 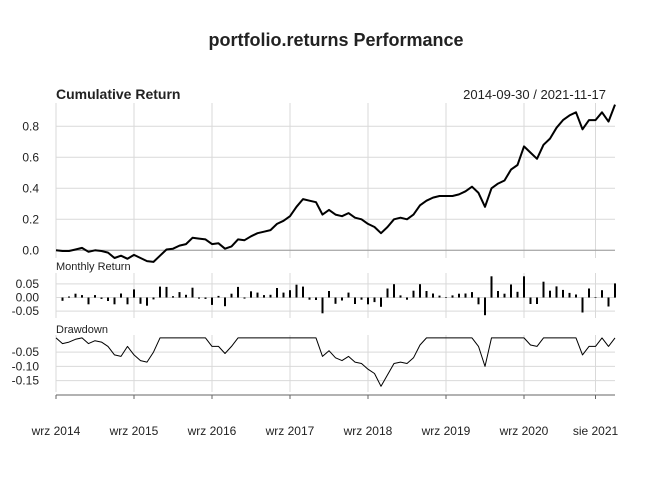 I want to click on x-tick-label: wrz 2018, so click(x=368, y=431).